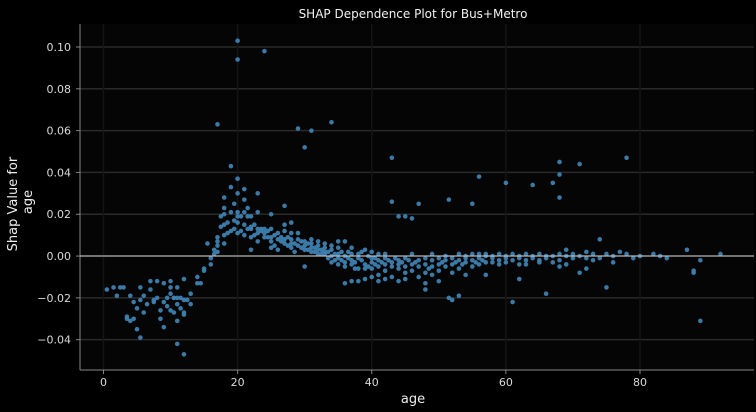 The image size is (756, 412). I want to click on x-tick-label: 80, so click(640, 382).